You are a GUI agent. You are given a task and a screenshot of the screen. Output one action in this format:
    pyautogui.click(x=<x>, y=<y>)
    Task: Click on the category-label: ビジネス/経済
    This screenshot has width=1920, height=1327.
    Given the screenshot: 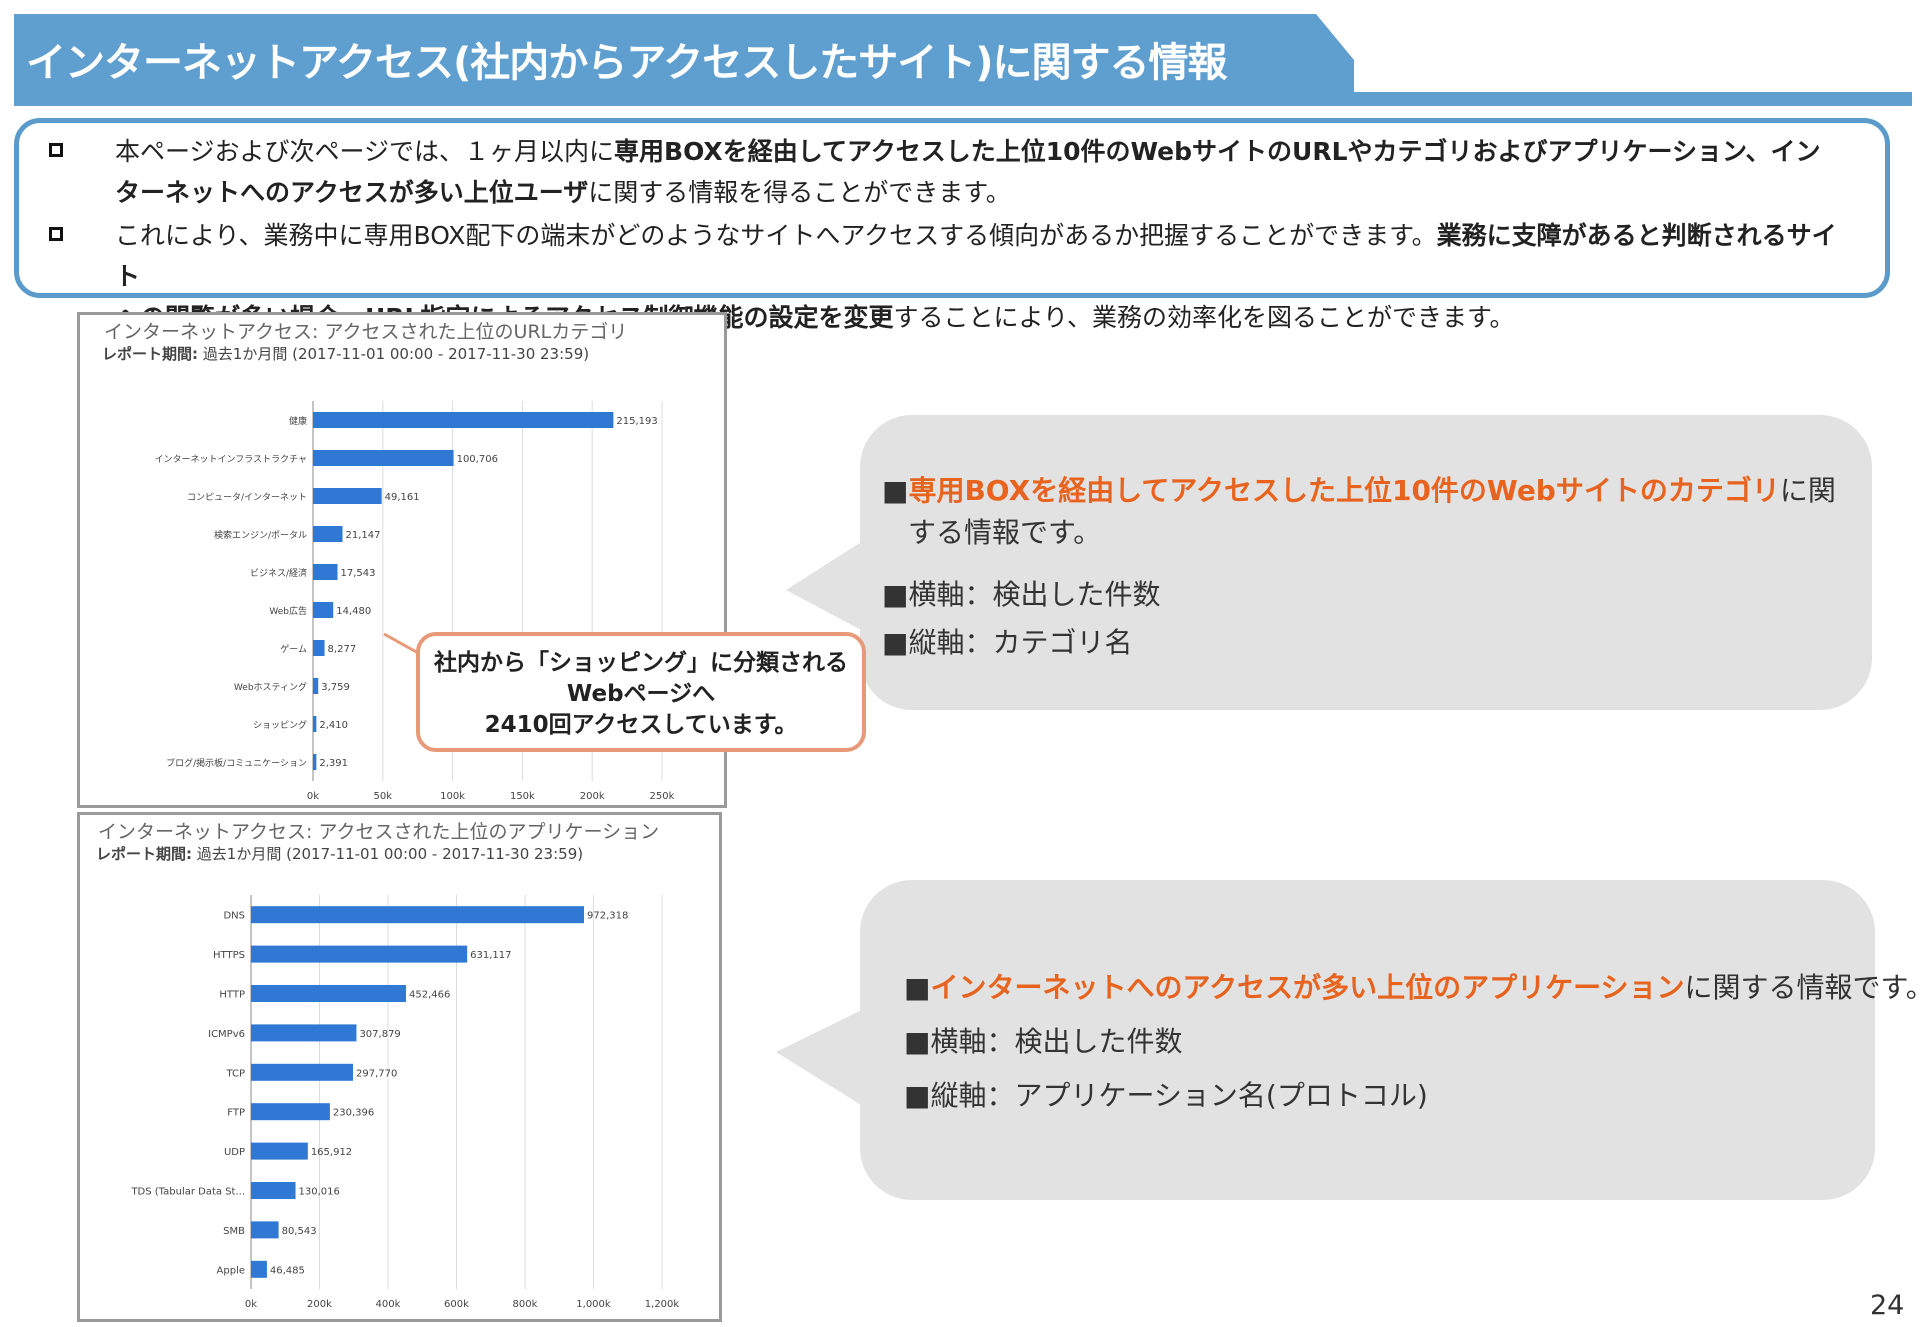 What is the action you would take?
    pyautogui.click(x=278, y=573)
    